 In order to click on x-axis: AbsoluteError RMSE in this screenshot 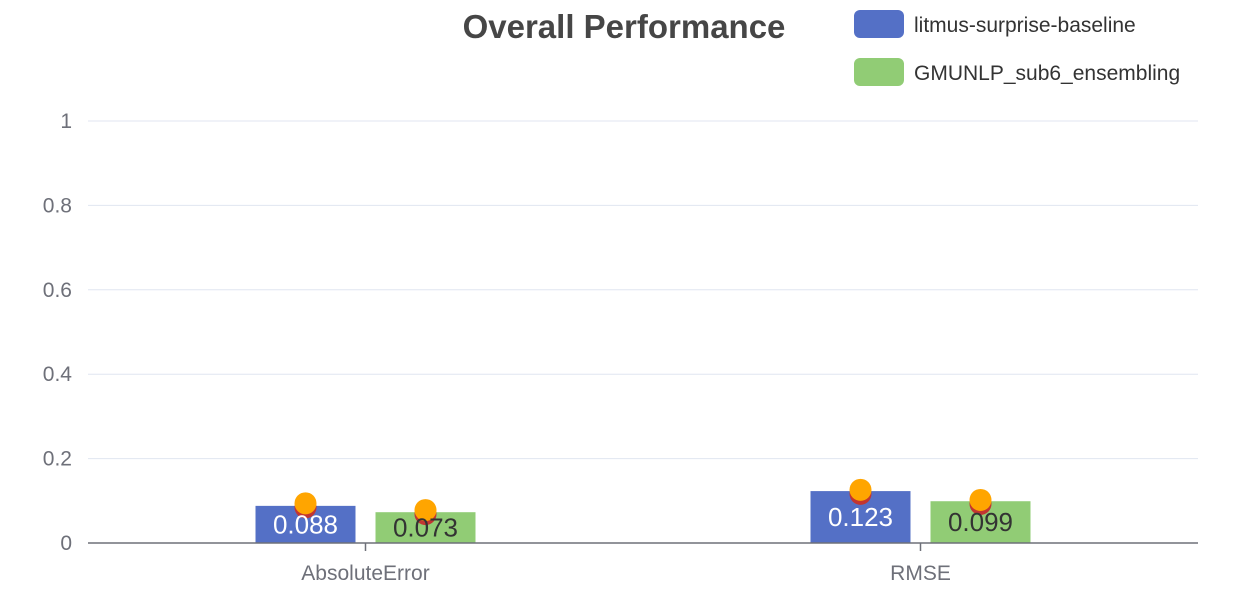, I will do `click(643, 563)`.